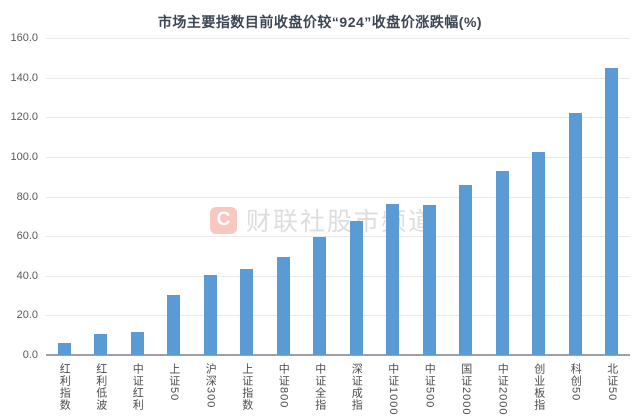 Image resolution: width=640 pixels, height=420 pixels. What do you see at coordinates (24, 117) in the screenshot?
I see `y-axis-tick-label: 120.0` at bounding box center [24, 117].